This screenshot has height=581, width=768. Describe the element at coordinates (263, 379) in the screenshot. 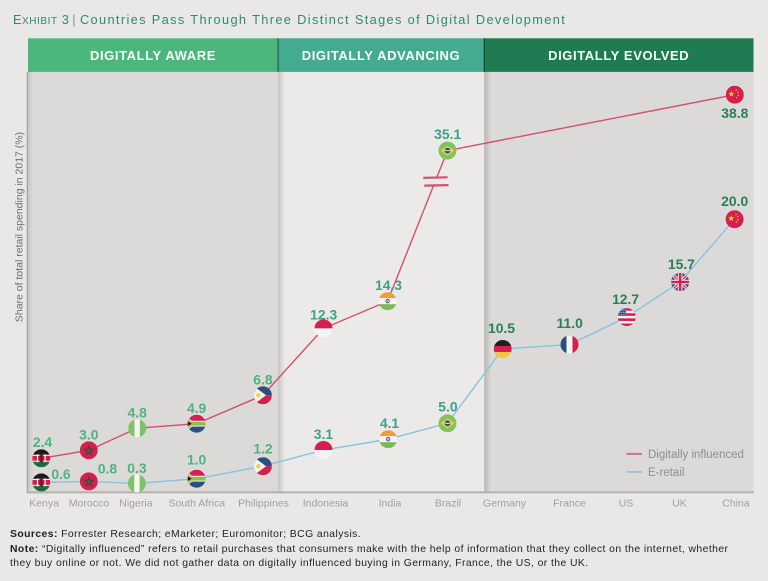

I see `svg-text: 6.8` at that location.